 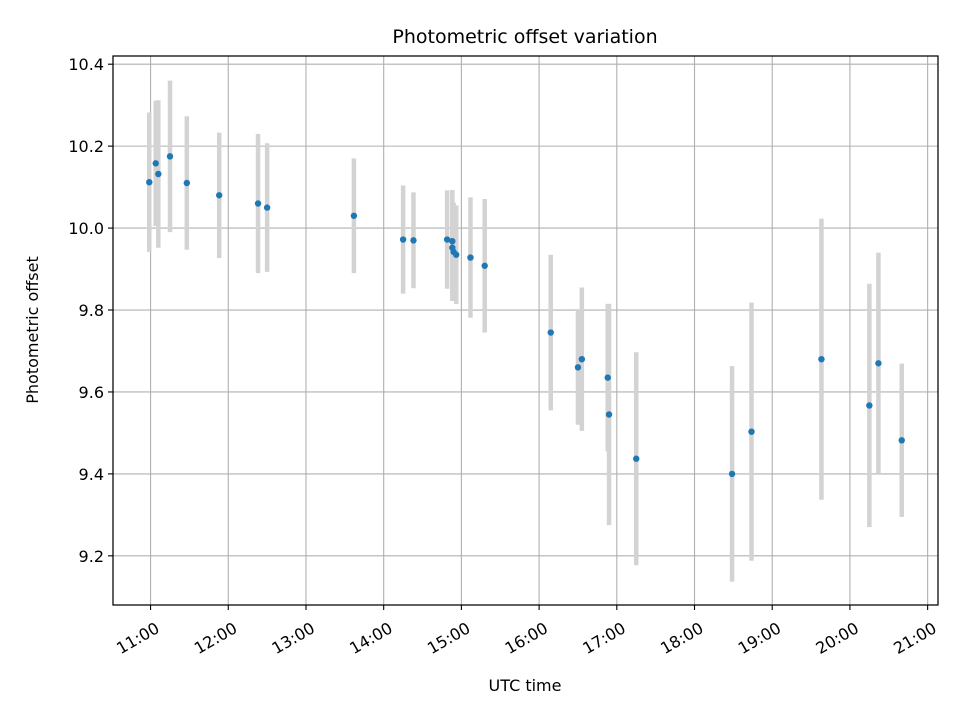 What do you see at coordinates (525, 685) in the screenshot?
I see `x-axis-title: UTC time` at bounding box center [525, 685].